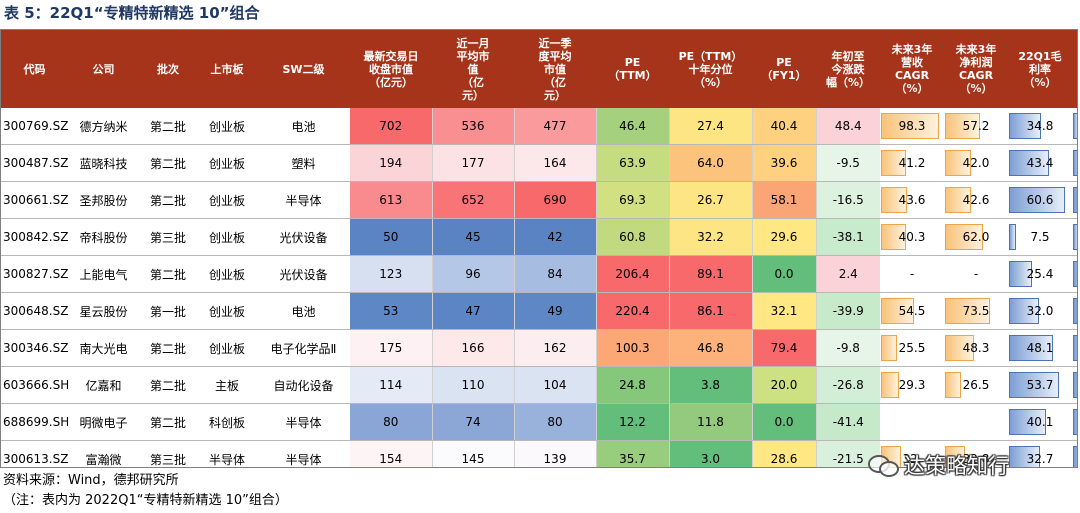 Image resolution: width=1080 pixels, height=513 pixels. Describe the element at coordinates (710, 126) in the screenshot. I see `cell-pct: 27.4` at that location.